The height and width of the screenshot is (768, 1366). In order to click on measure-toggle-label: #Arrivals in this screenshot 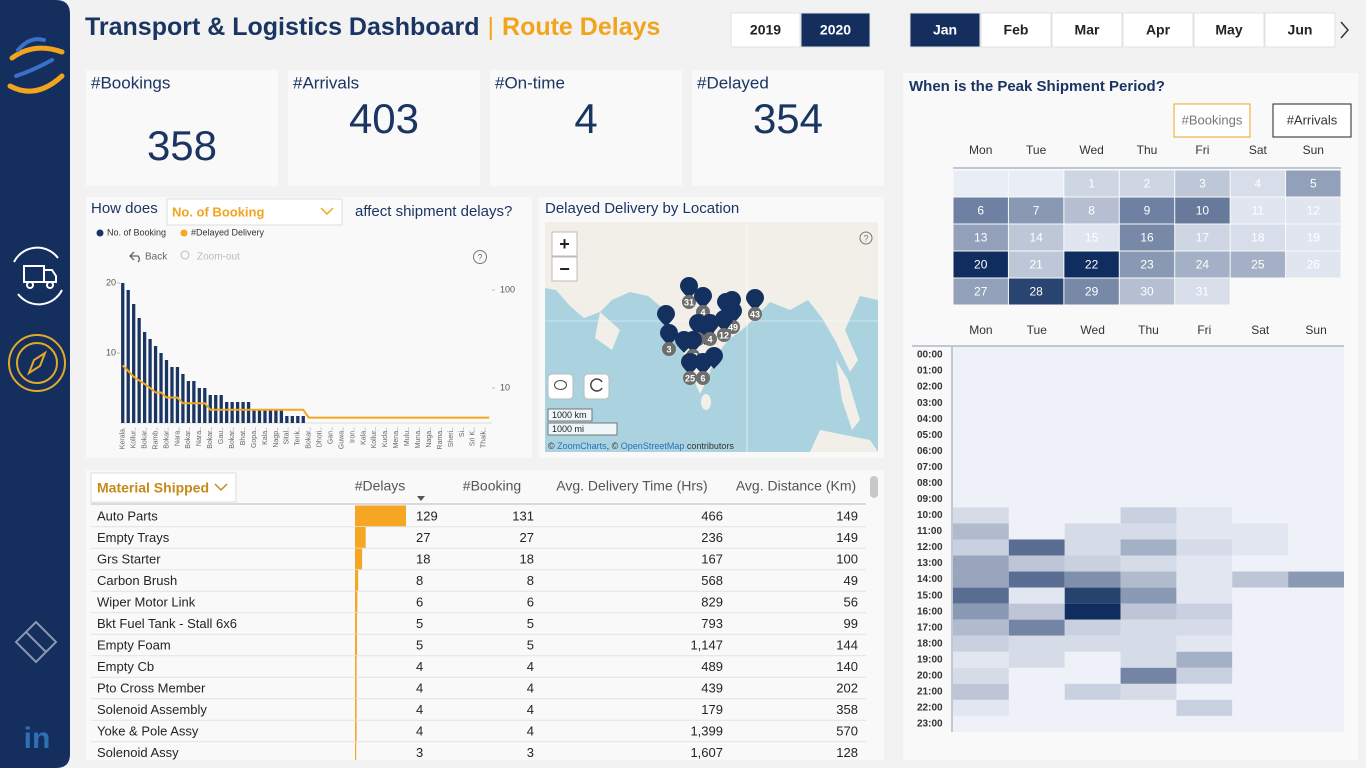, I will do `click(1312, 119)`.